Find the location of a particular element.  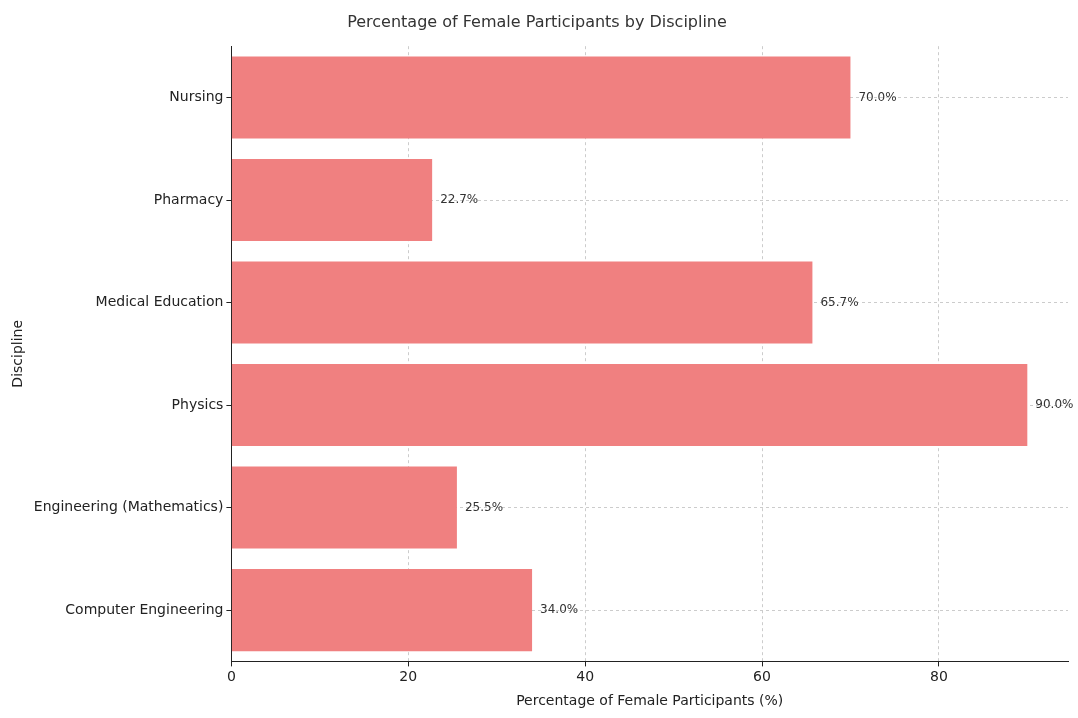

x-tick-label: 80 is located at coordinates (938, 676).